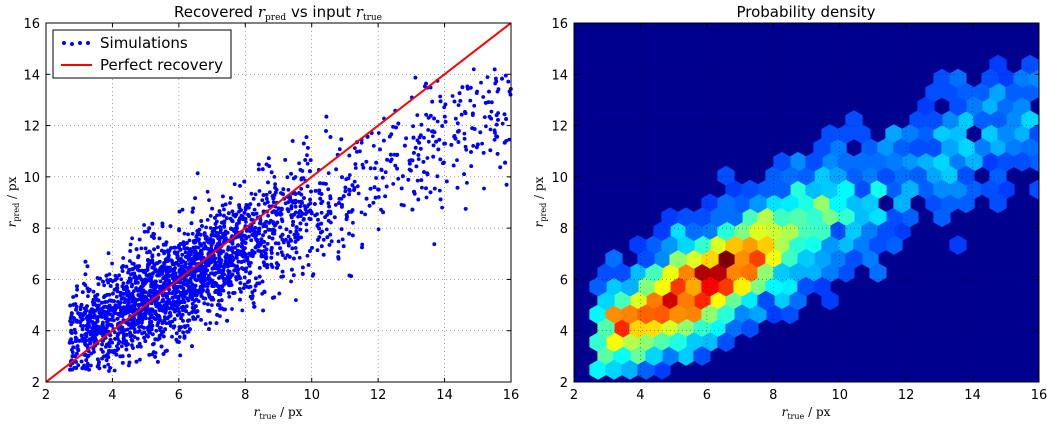 The height and width of the screenshot is (424, 1047). Describe the element at coordinates (31, 127) in the screenshot. I see `scatter-y-tick-label: 12` at that location.